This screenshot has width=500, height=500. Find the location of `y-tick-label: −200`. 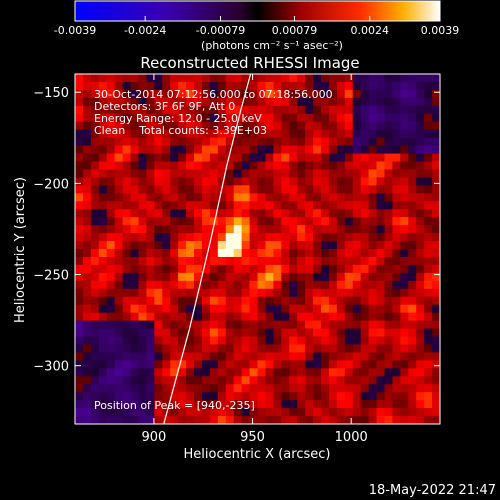

y-tick-label: −200 is located at coordinates (51, 184).